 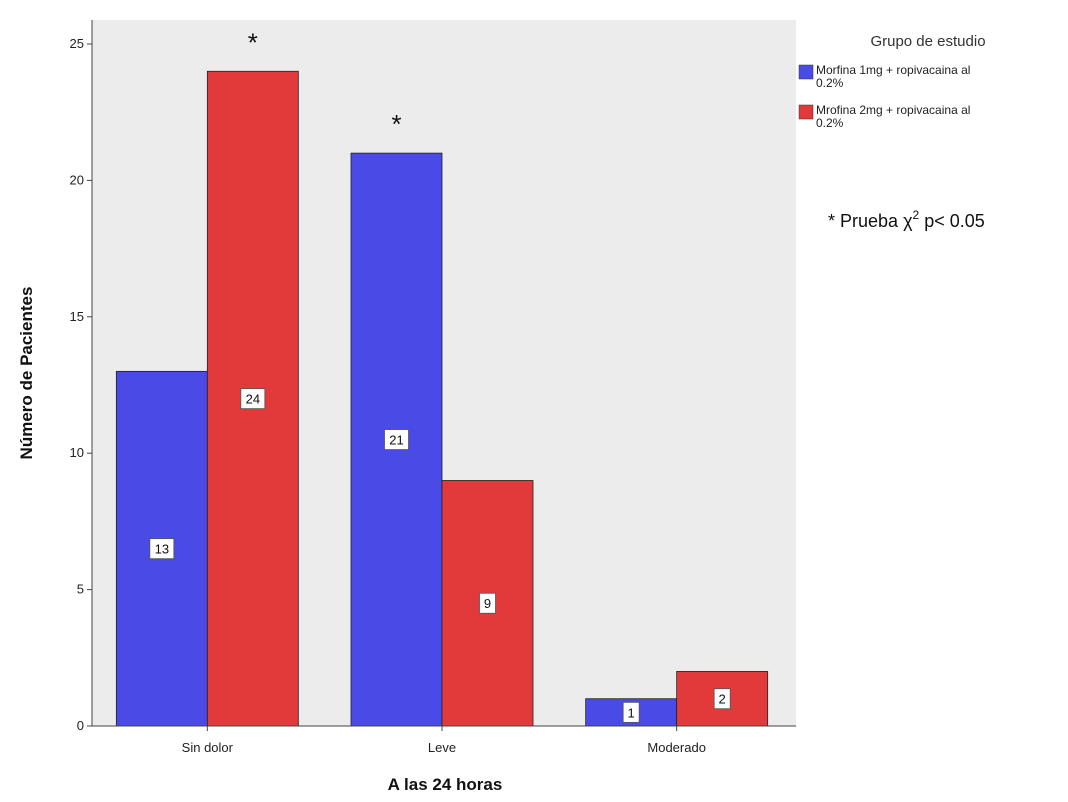 I want to click on data-label: 13, so click(x=162, y=549).